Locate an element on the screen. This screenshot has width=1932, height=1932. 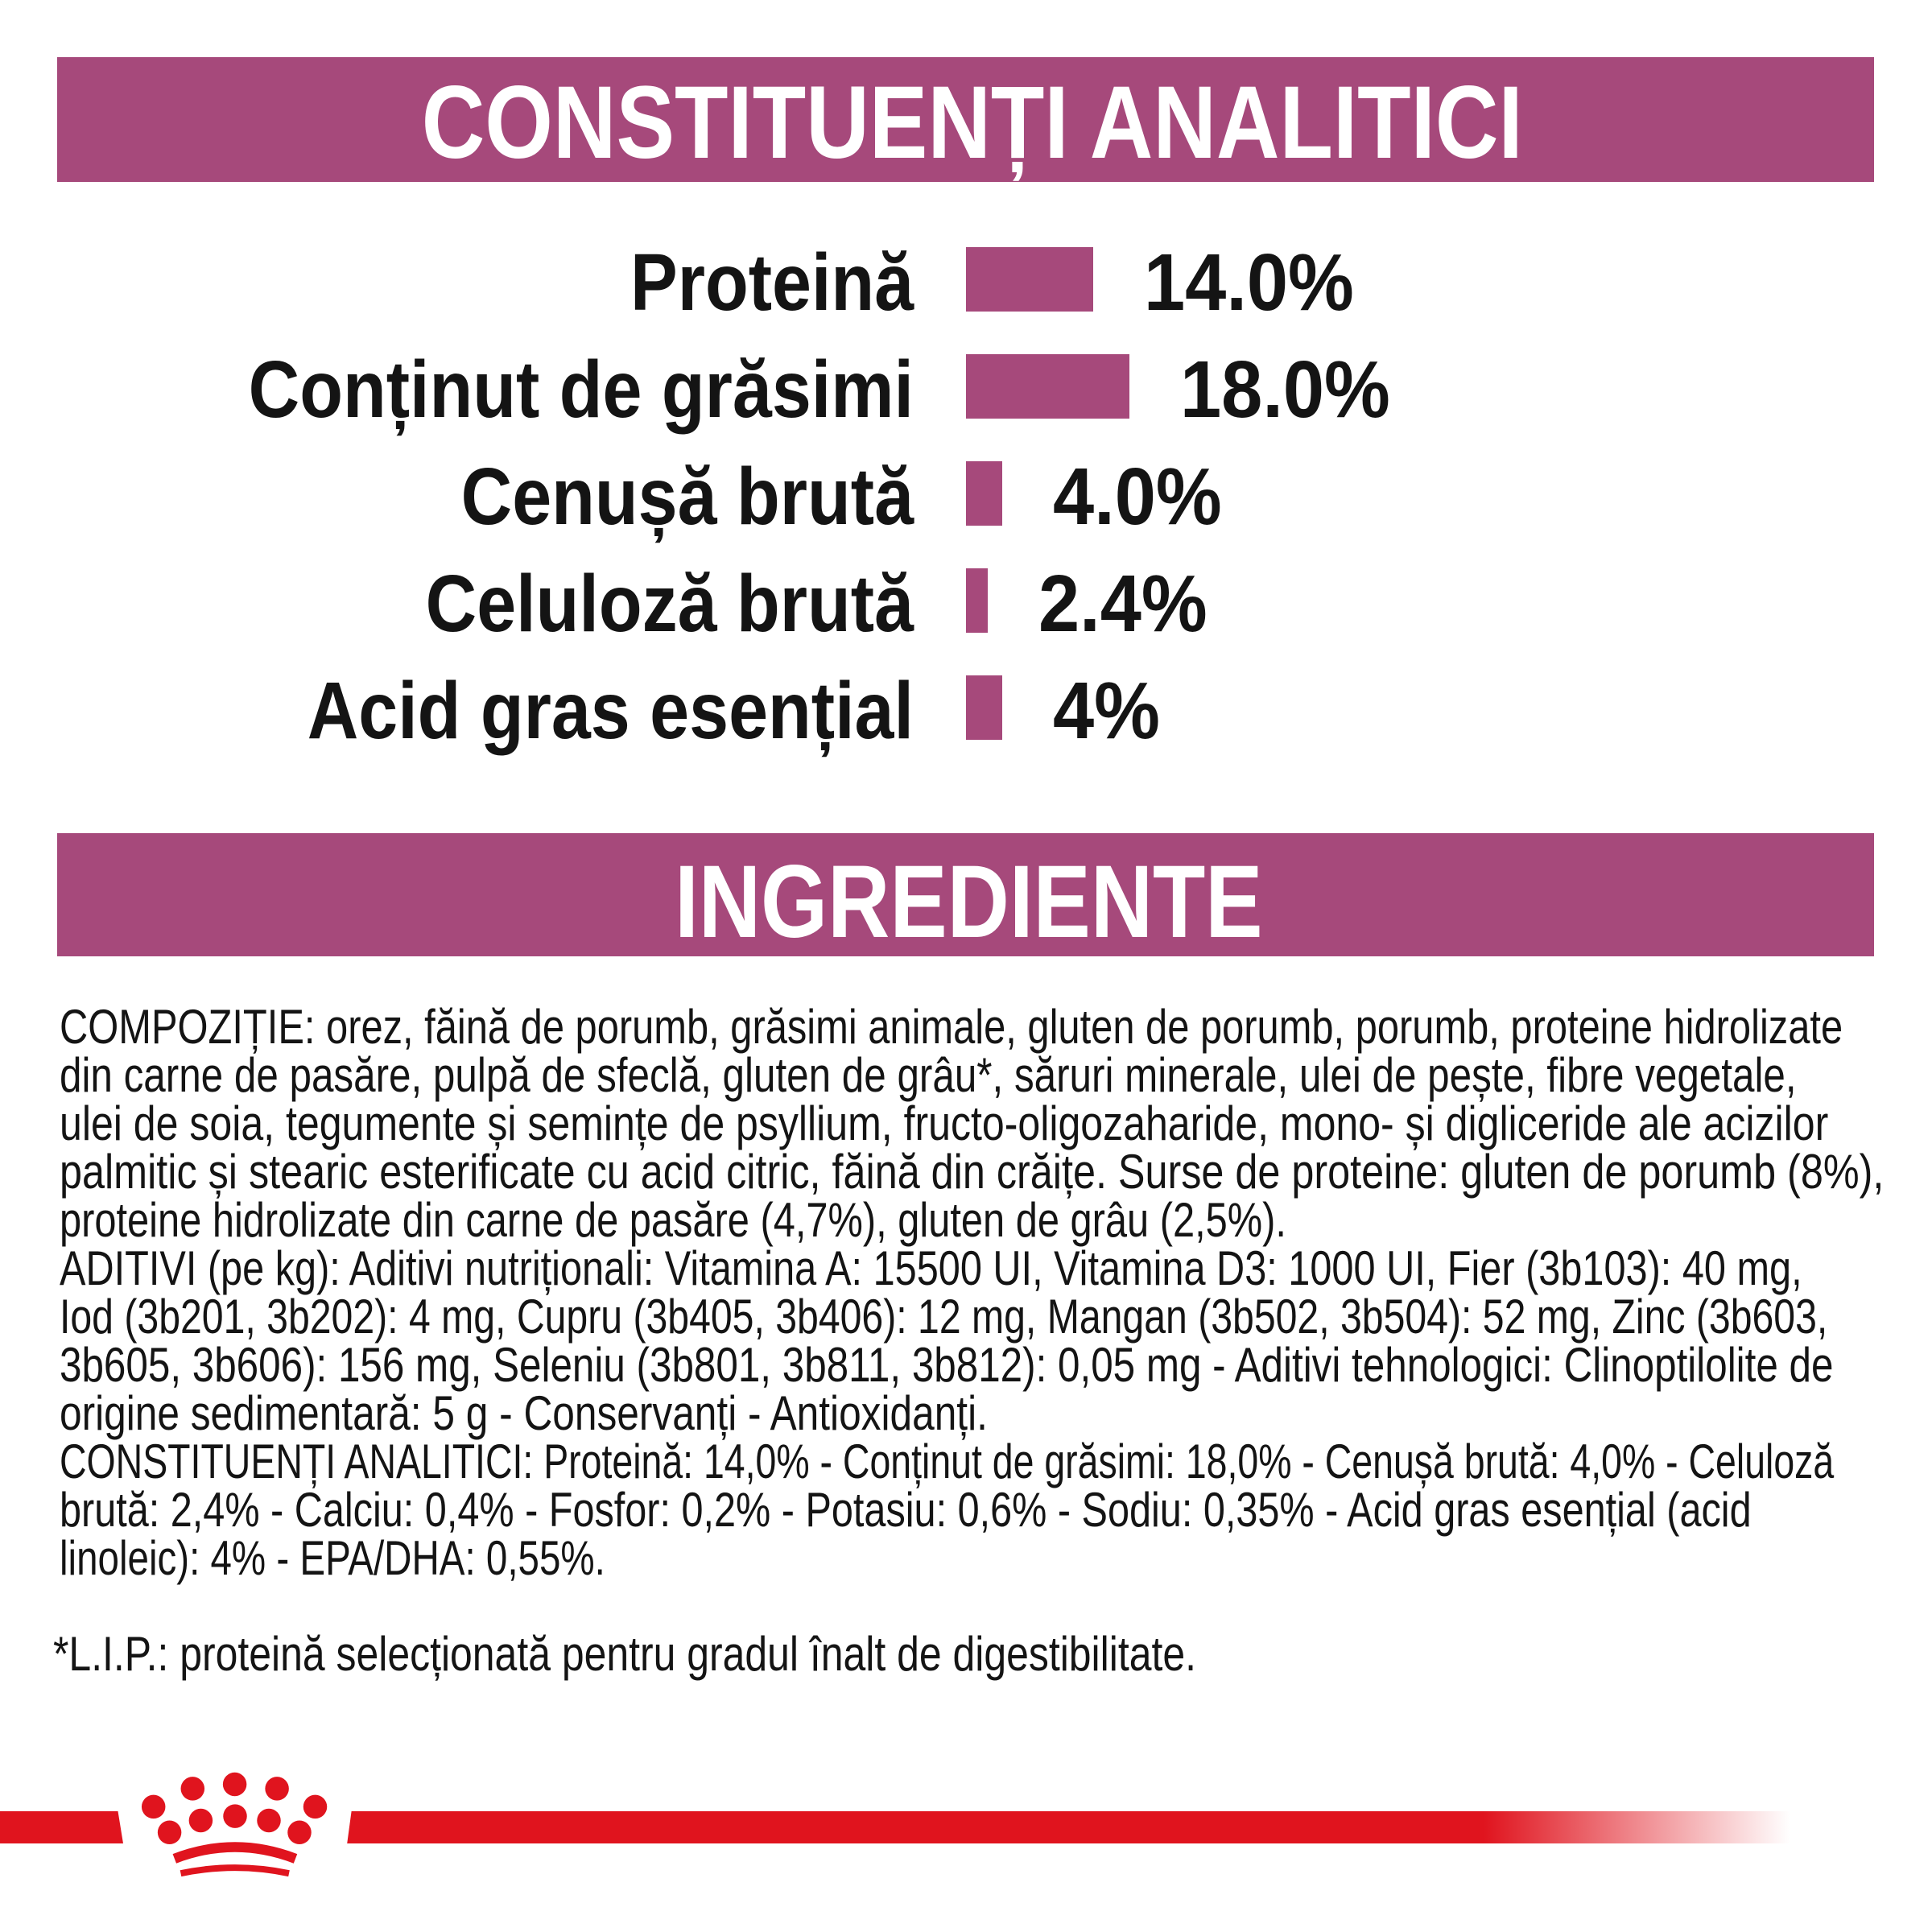
red-stripe is located at coordinates (895, 1827).